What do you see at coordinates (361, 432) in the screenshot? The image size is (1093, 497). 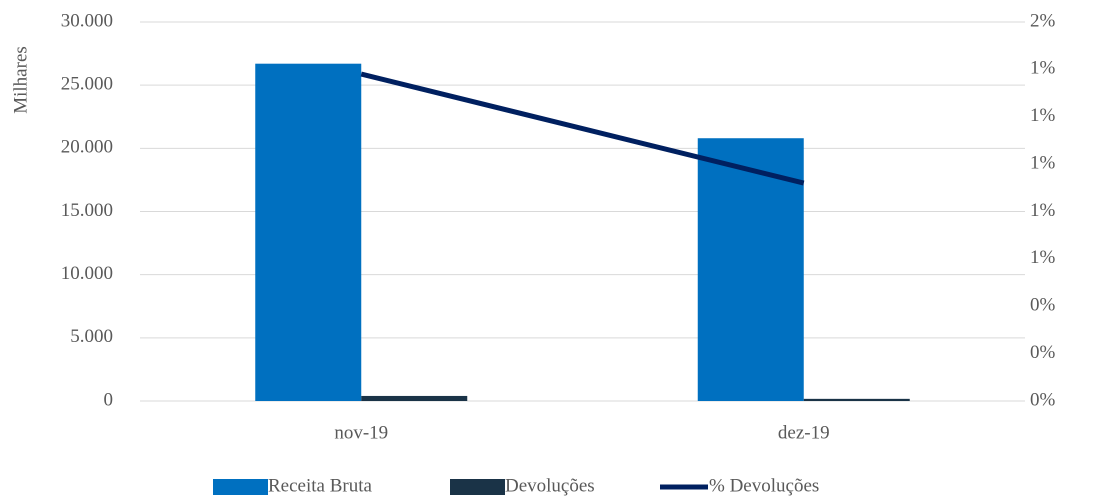 I see `x-tick-label: nov-19` at bounding box center [361, 432].